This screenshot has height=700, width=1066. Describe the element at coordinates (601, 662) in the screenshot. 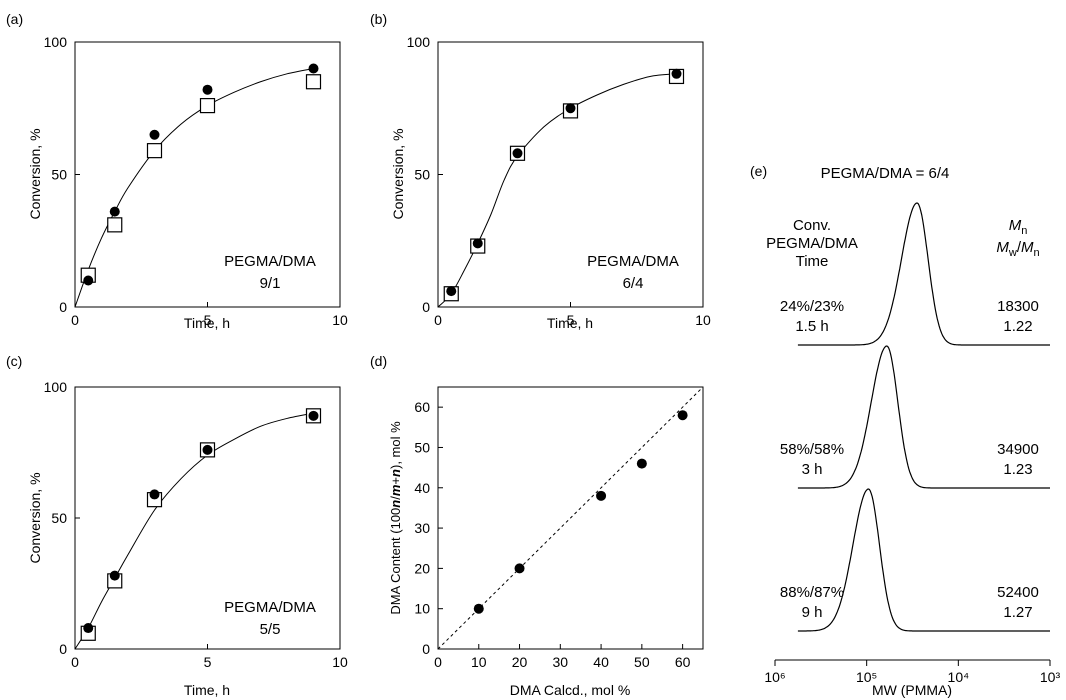

I see `x-tick-label: 40` at that location.